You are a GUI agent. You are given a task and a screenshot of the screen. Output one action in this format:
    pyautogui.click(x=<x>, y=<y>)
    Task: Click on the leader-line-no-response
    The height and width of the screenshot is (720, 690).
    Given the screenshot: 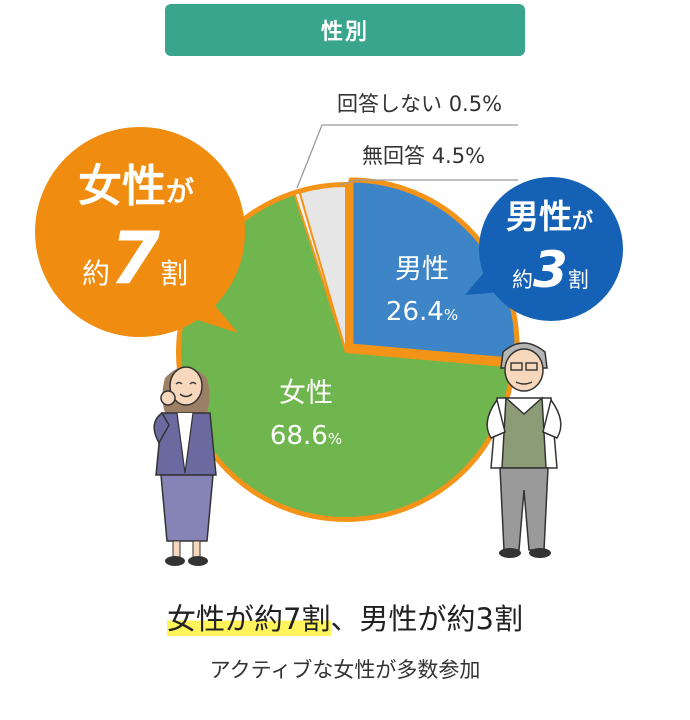 What is the action you would take?
    pyautogui.click(x=428, y=182)
    